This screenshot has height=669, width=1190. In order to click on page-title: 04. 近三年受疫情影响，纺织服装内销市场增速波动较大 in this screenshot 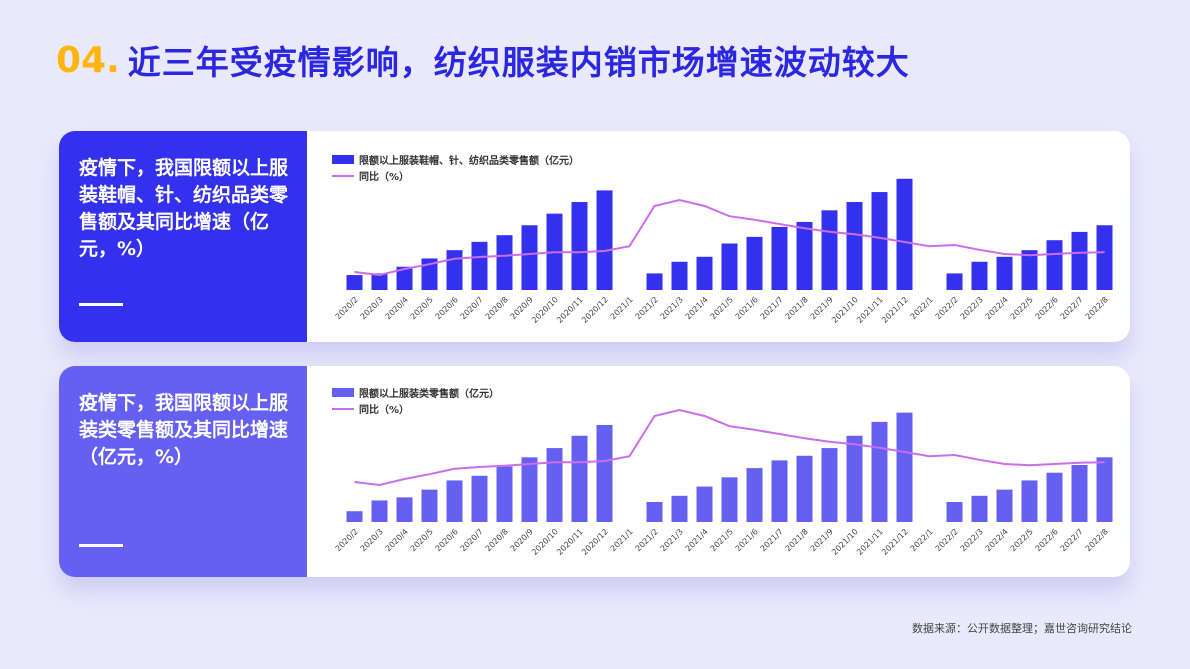, I will do `click(483, 60)`.